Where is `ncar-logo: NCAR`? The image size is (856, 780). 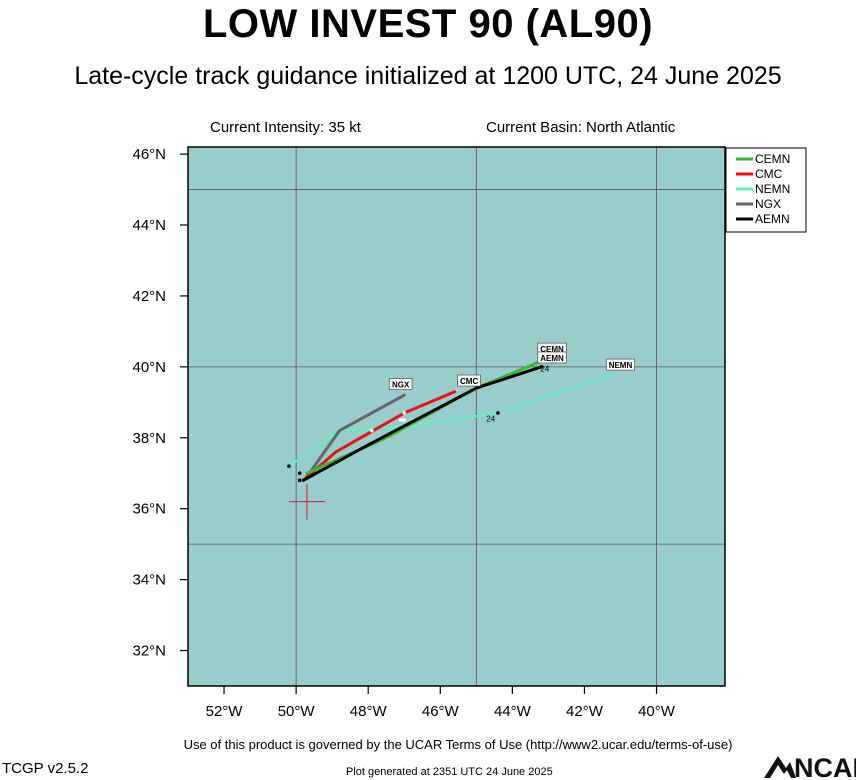
ncar-logo: NCAR is located at coordinates (810, 766).